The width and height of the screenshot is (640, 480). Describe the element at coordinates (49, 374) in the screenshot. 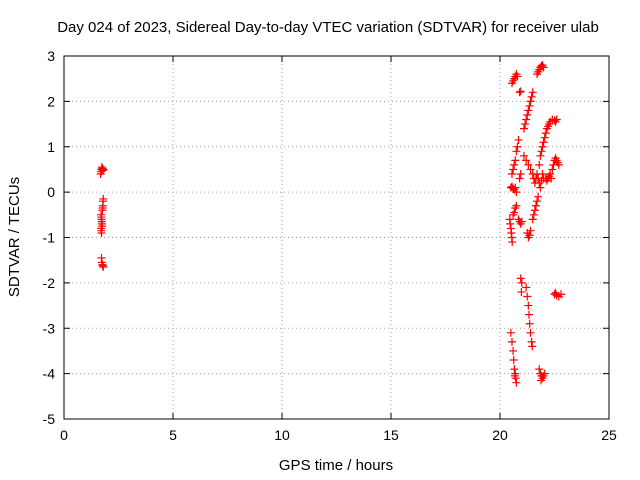

I see `y-tick-label: -4` at that location.